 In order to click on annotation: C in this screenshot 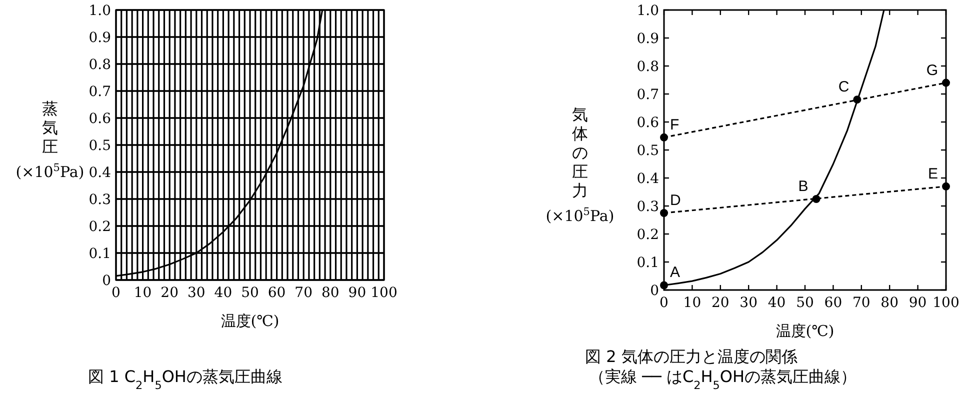, I will do `click(844, 87)`.